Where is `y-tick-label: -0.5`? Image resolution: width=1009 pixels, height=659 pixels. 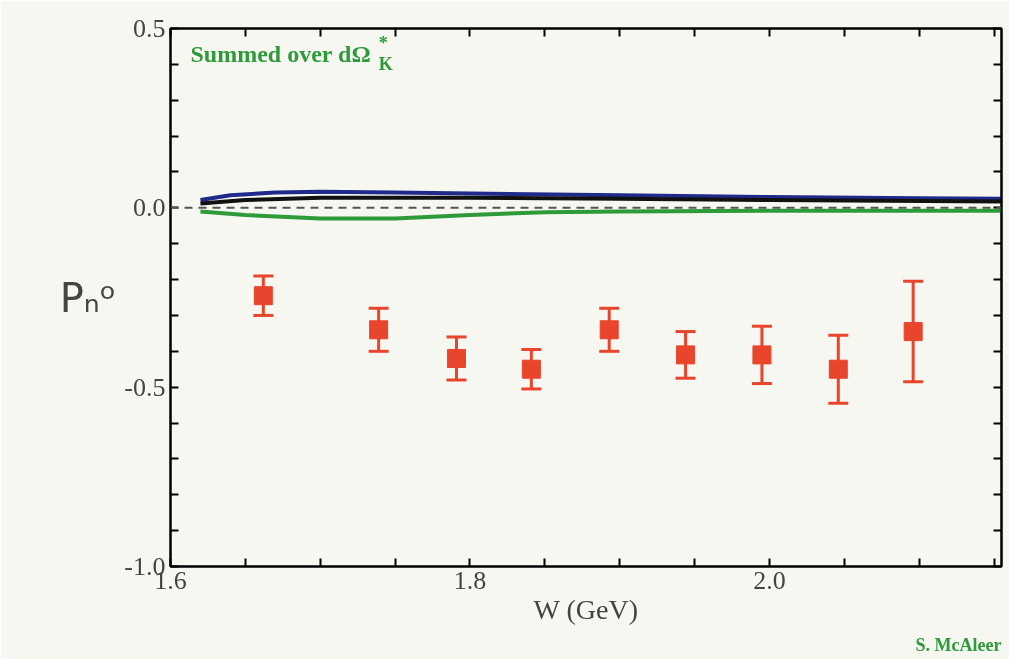
y-tick-label: -0.5 is located at coordinates (145, 387).